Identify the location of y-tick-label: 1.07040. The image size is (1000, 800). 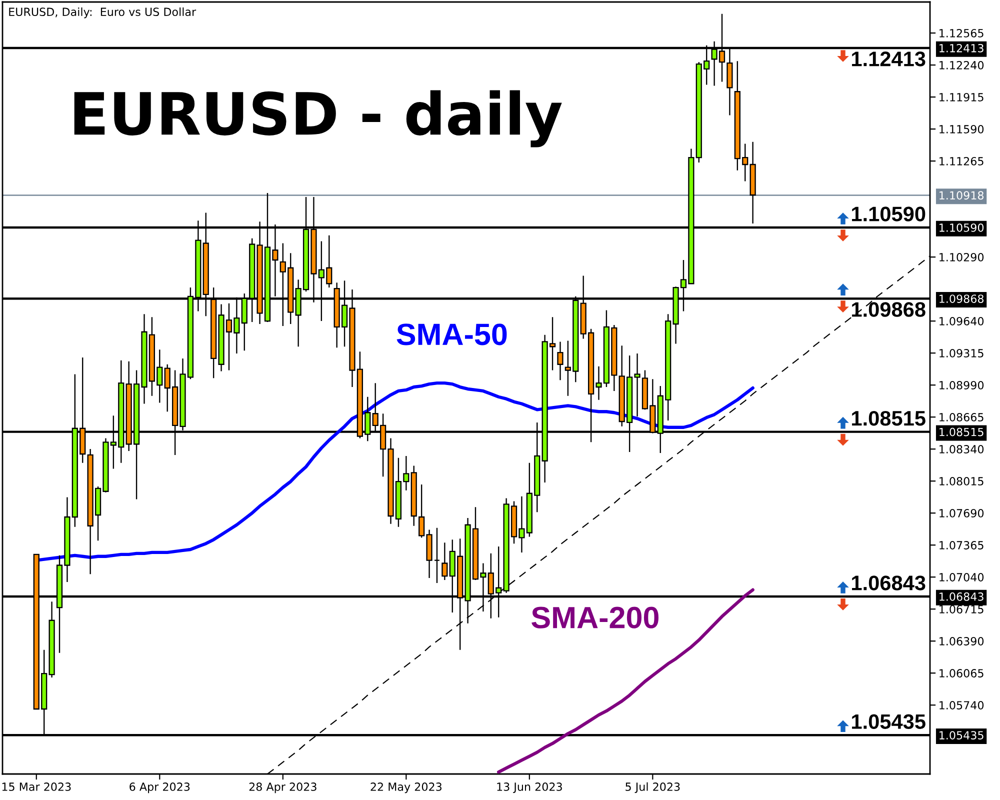
(962, 577).